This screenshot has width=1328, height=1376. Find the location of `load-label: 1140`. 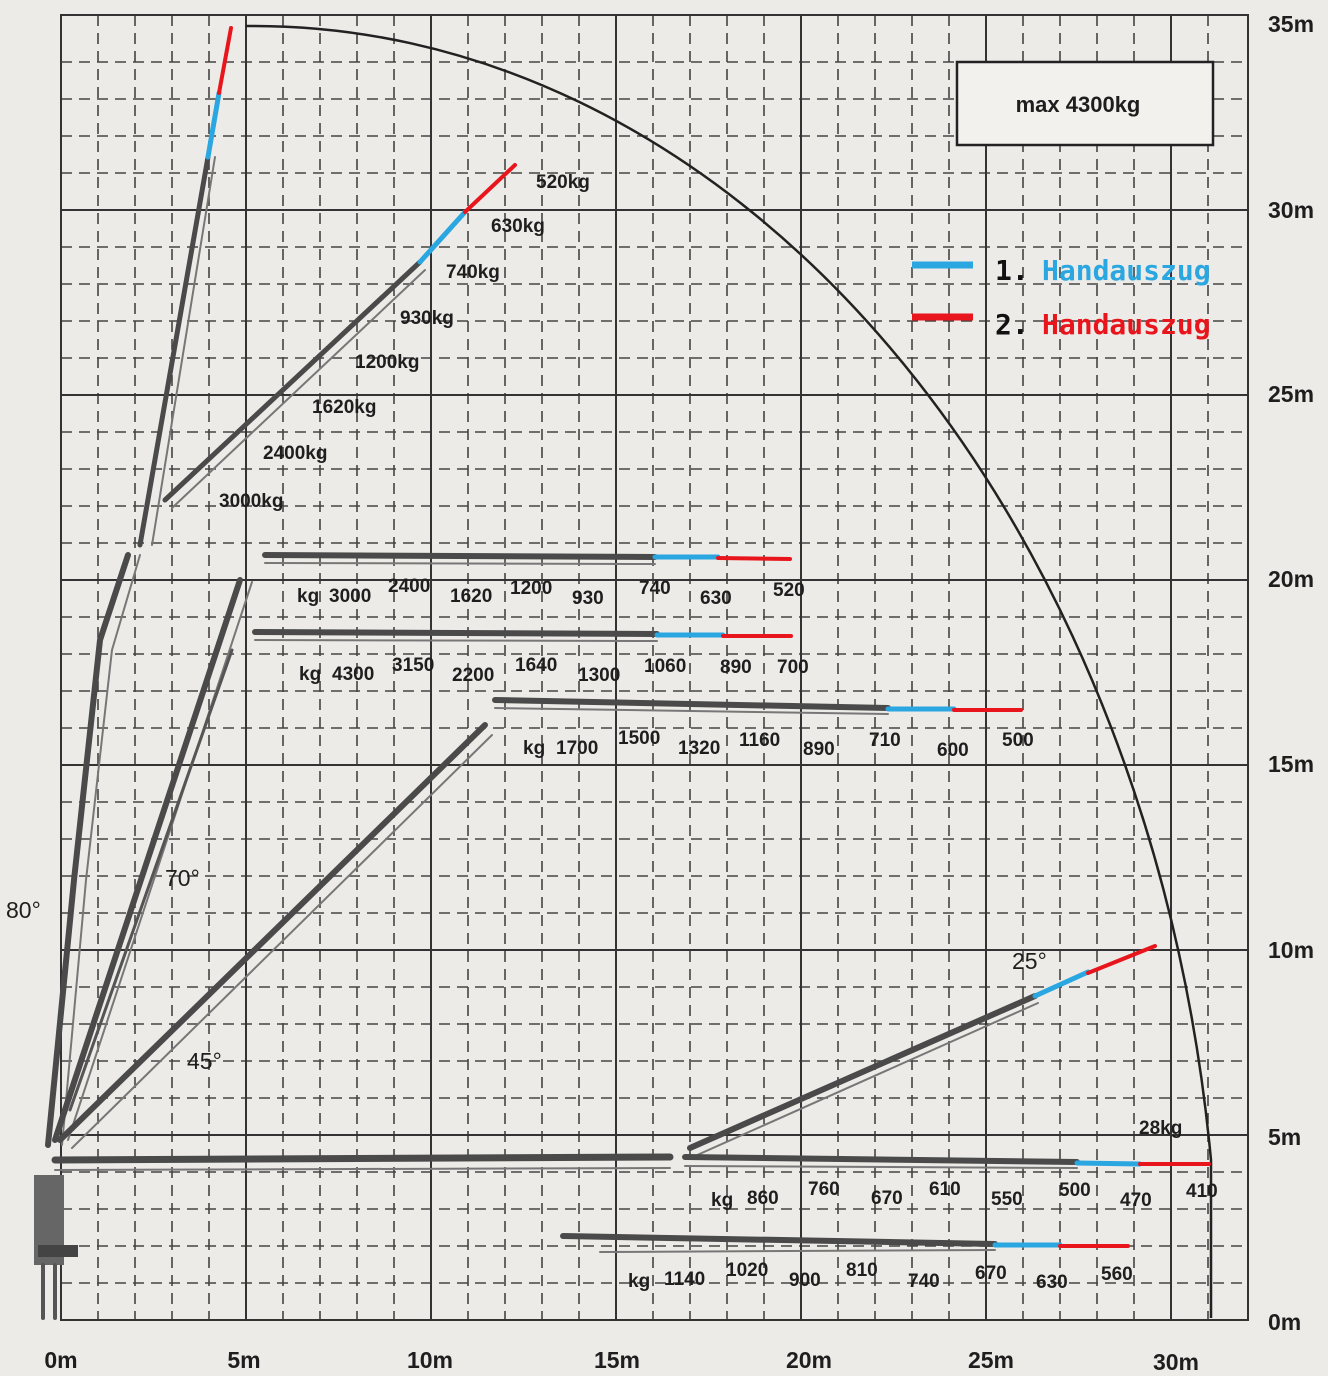

load-label: 1140 is located at coordinates (684, 1279).